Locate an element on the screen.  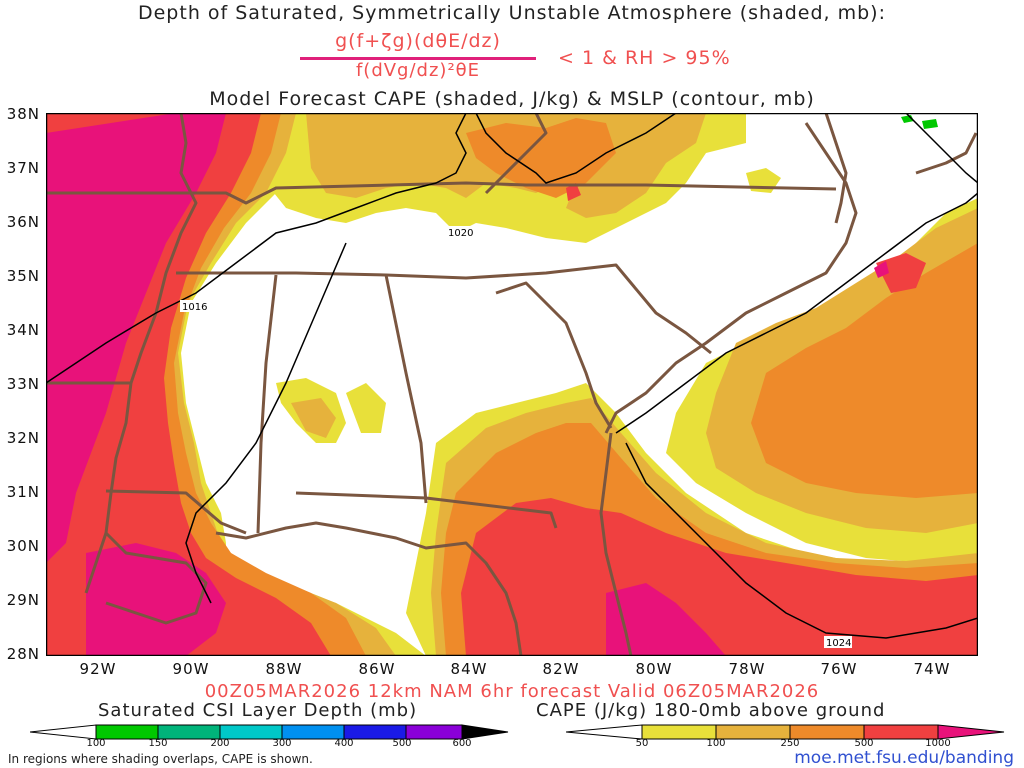
condition-text: < 1 & RH > 95% is located at coordinates (644, 58).